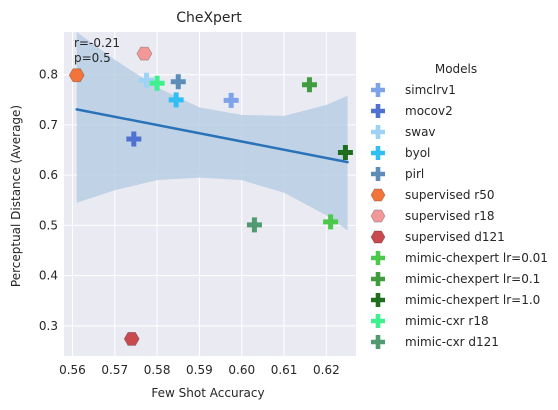 This screenshot has width=558, height=410. What do you see at coordinates (378, 216) in the screenshot?
I see `legend-marker-supervised-r18` at bounding box center [378, 216].